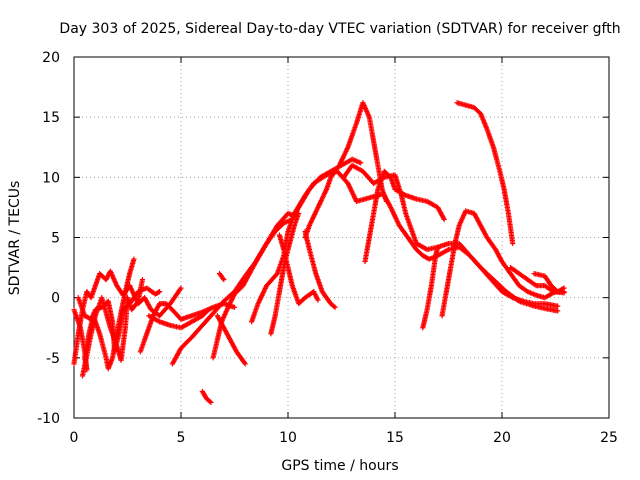 Image resolution: width=640 pixels, height=480 pixels. What do you see at coordinates (231, 340) in the screenshot?
I see `series-arc-h` at bounding box center [231, 340].